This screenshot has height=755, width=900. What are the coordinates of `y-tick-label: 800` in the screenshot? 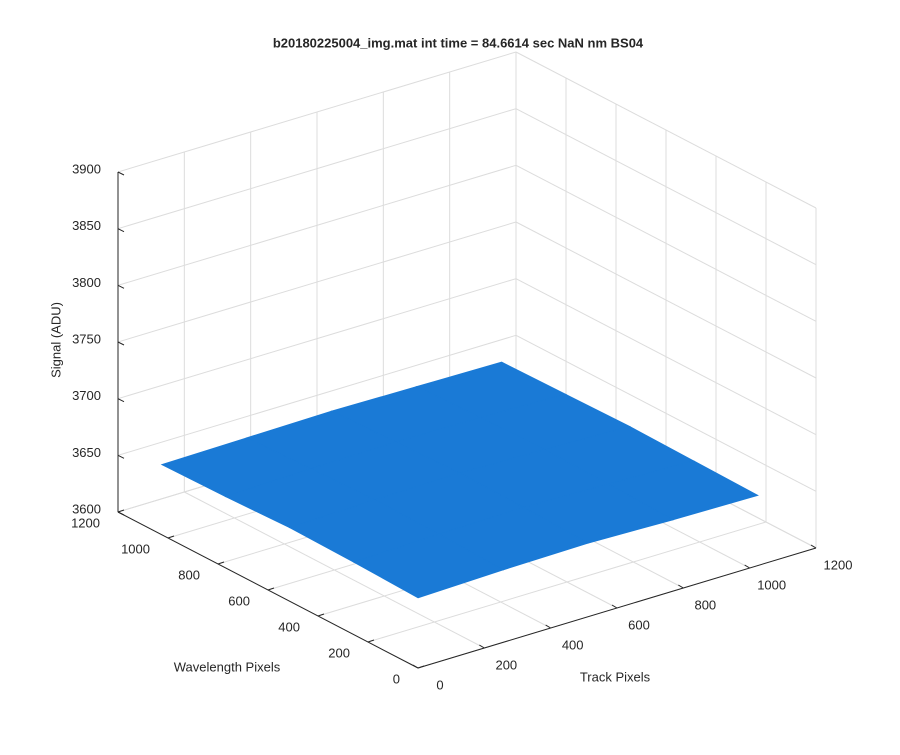 It's located at (189, 574).